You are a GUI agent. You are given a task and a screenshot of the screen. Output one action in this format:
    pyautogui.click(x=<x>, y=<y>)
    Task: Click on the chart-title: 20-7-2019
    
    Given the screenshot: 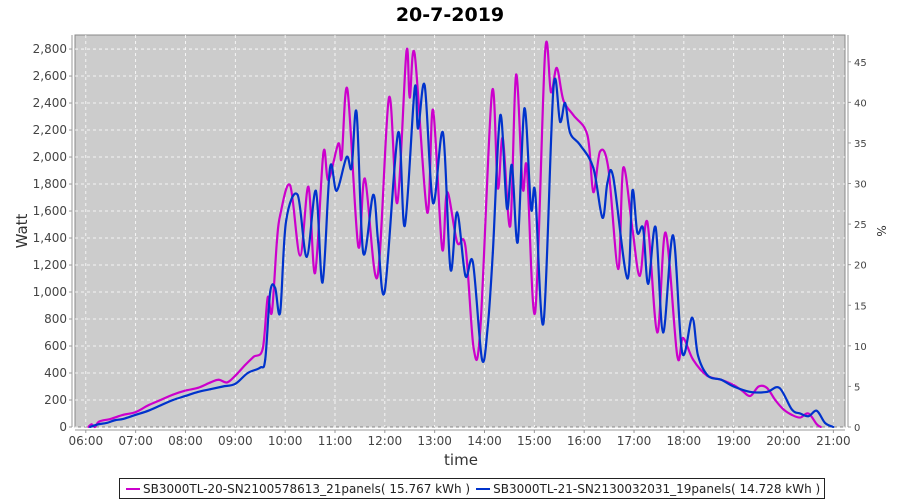 What is the action you would take?
    pyautogui.click(x=450, y=15)
    